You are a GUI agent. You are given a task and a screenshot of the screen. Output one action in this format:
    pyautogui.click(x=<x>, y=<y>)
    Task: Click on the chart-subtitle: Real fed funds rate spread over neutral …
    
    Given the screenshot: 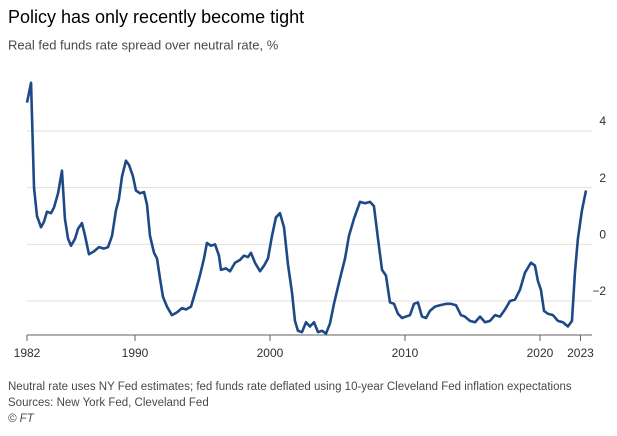 What is the action you would take?
    pyautogui.click(x=143, y=44)
    